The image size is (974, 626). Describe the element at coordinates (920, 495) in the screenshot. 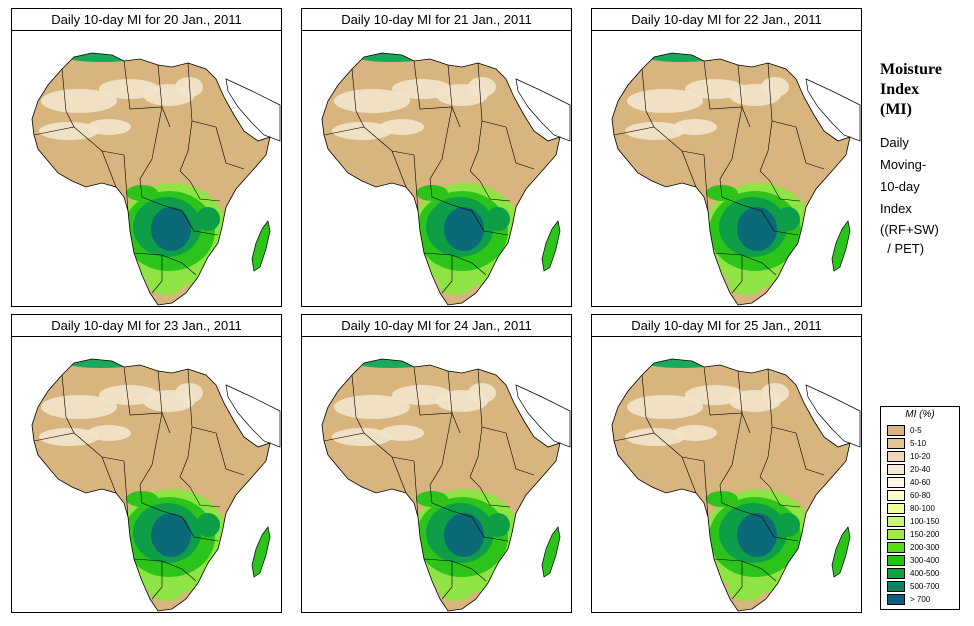

I see `legend-label: 60-80` at that location.